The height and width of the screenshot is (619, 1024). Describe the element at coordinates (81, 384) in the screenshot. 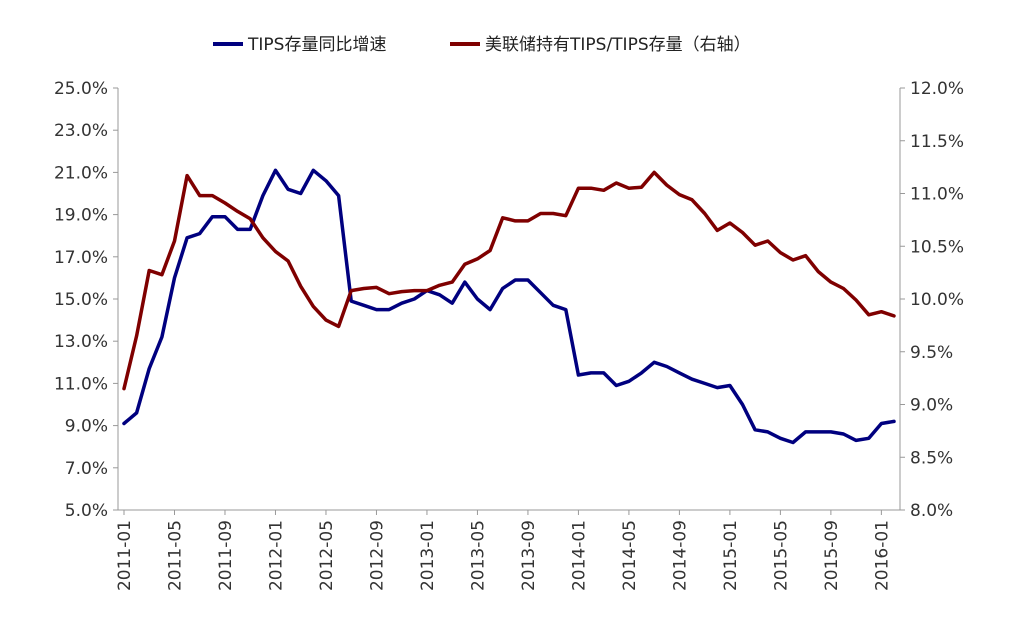

I see `left-tick-label: 11.0%` at that location.